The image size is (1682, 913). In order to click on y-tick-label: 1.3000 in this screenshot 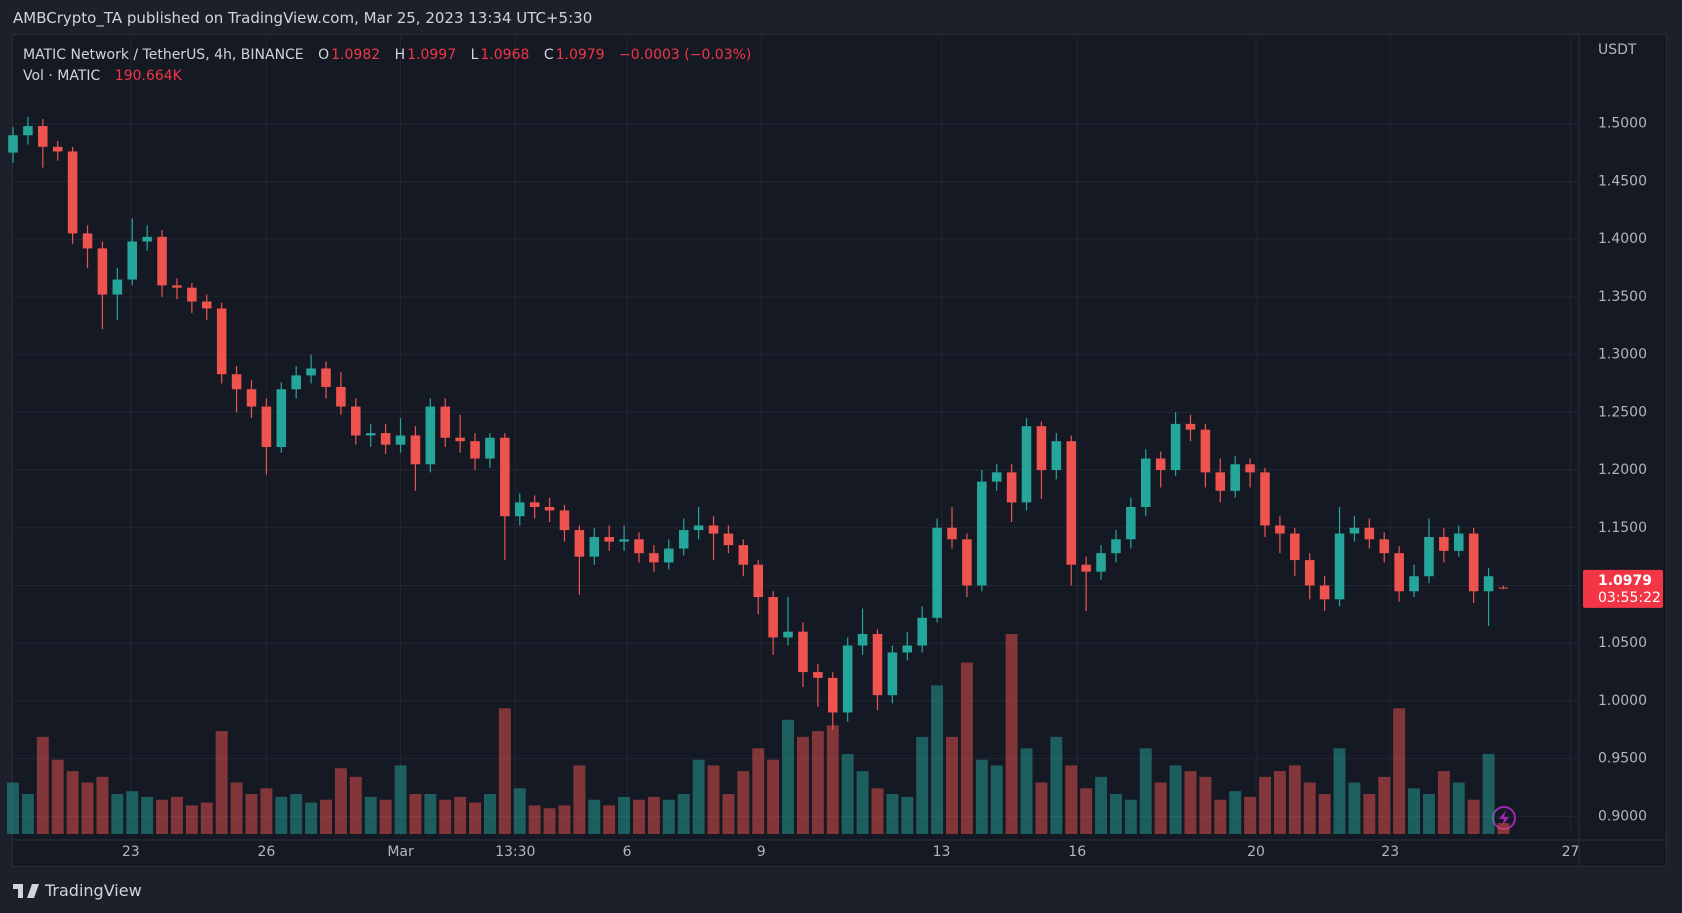, I will do `click(1622, 355)`.